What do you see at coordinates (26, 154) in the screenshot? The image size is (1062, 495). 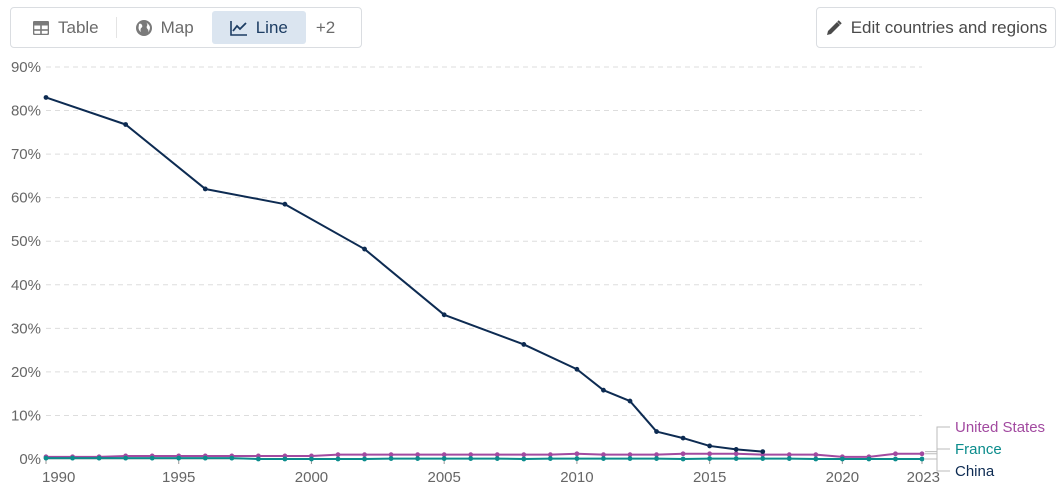 I see `y-tick-label: 70%` at bounding box center [26, 154].